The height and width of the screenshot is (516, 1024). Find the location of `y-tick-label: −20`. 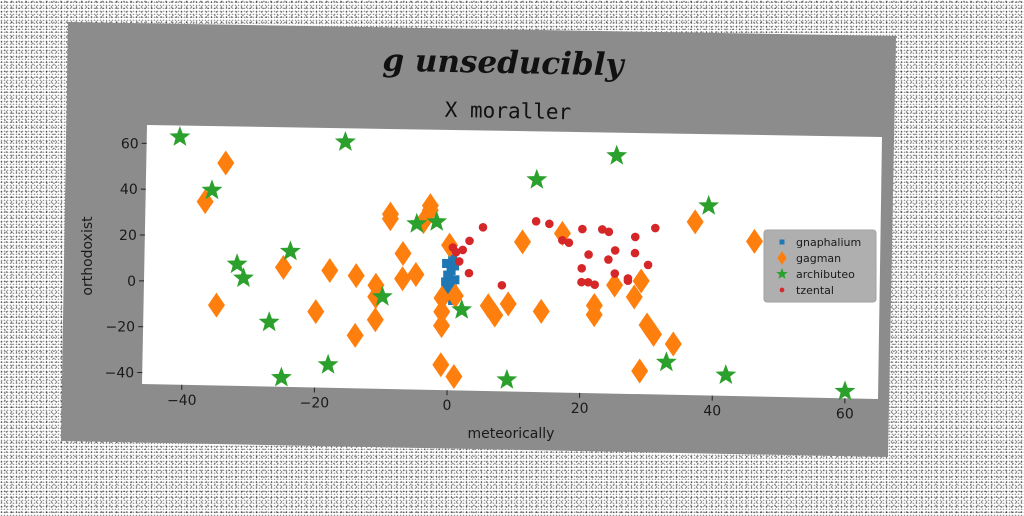

y-tick-label: −20 is located at coordinates (121, 328).